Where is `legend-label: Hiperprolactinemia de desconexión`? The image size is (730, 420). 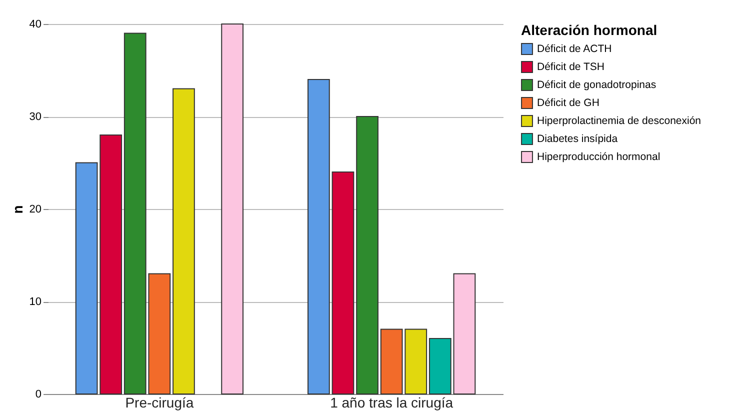
legend-label: Hiperprolactinemia de desconexión is located at coordinates (619, 121).